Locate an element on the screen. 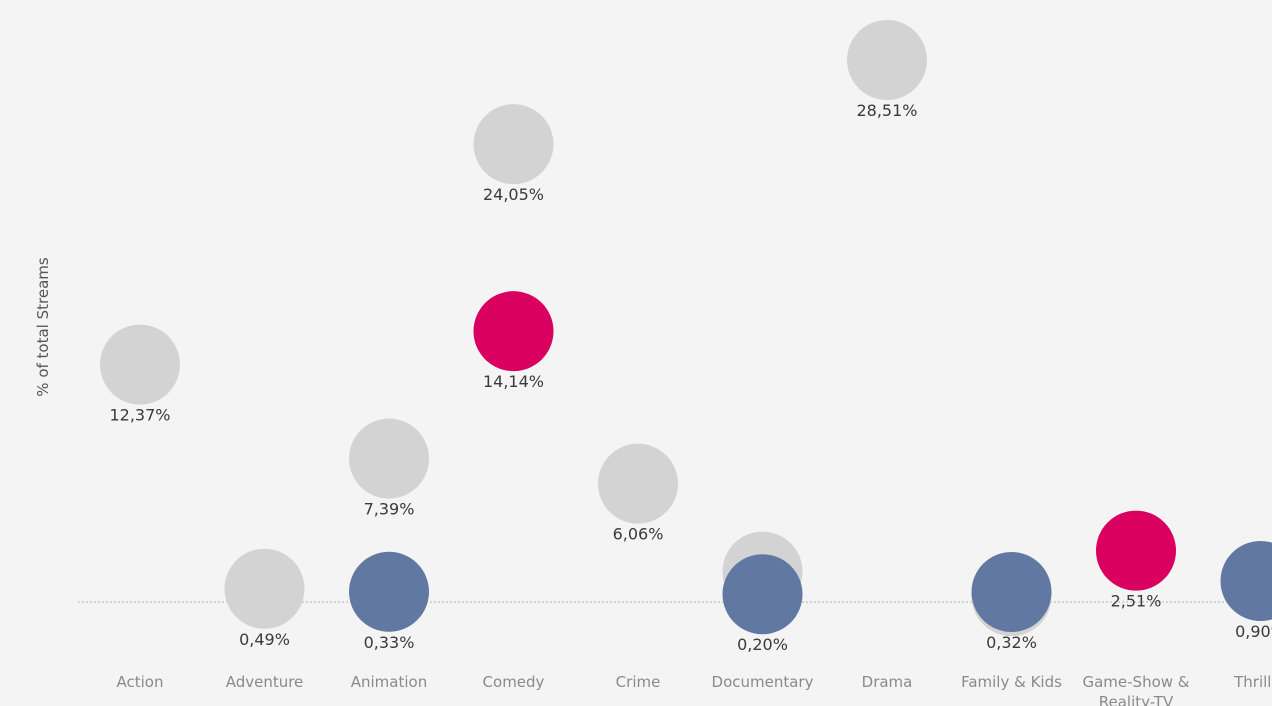  category-label-action: Action is located at coordinates (140, 682).